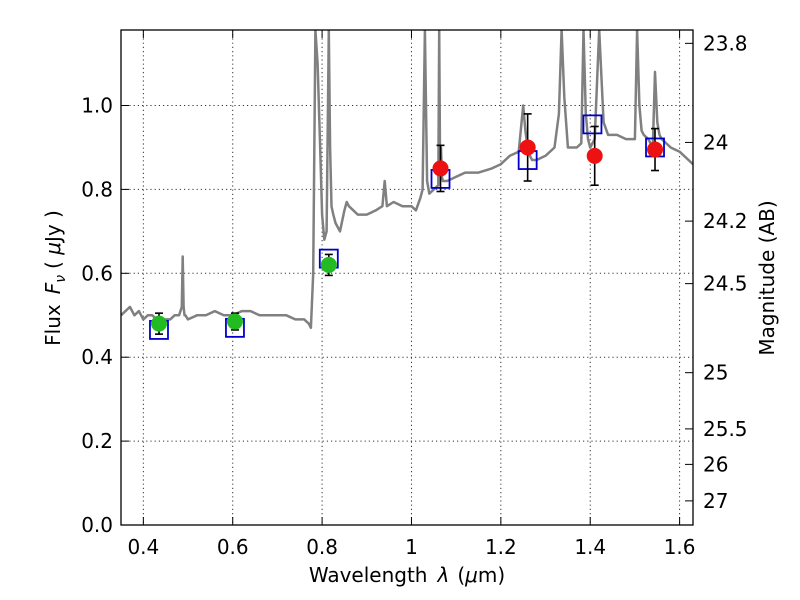 Image resolution: width=800 pixels, height=600 pixels. I want to click on x-tick-label: 0.6, so click(233, 547).